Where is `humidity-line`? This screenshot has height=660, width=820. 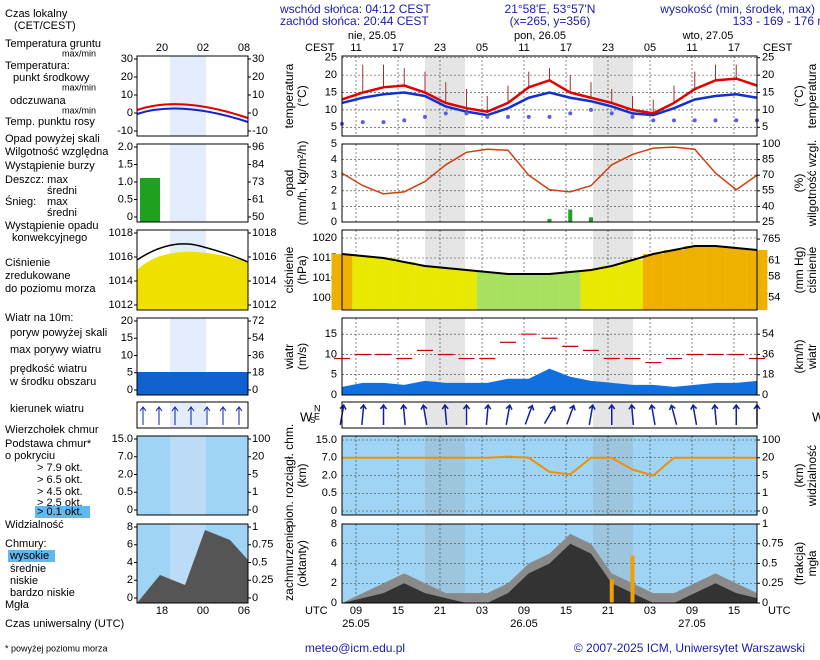
humidity-line is located at coordinates (549, 170).